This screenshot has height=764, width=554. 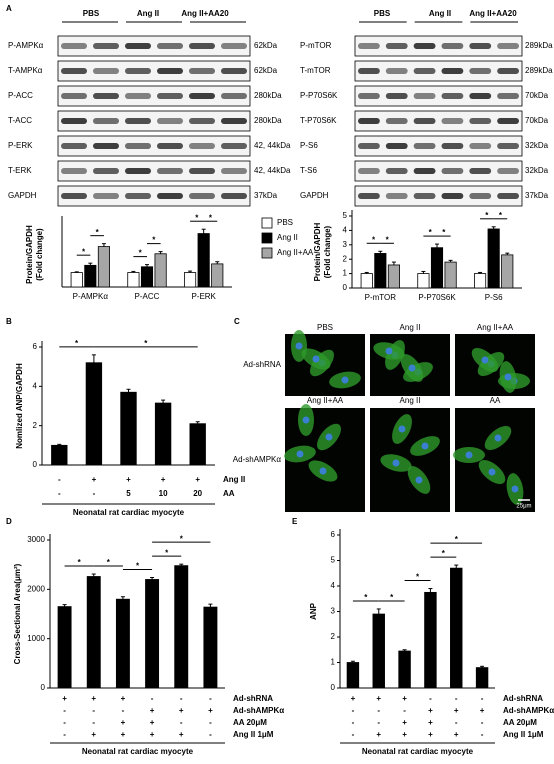 What do you see at coordinates (523, 507) in the screenshot?
I see `scale-label: 25μm` at bounding box center [523, 507].